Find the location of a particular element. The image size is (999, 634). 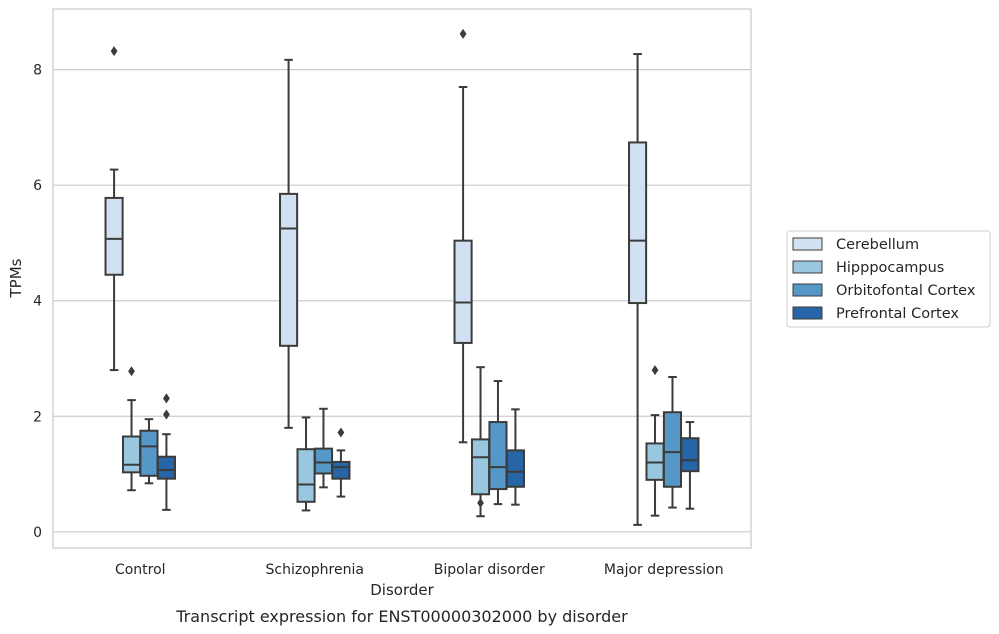

x-tick-label: Schizophrenia is located at coordinates (315, 570).